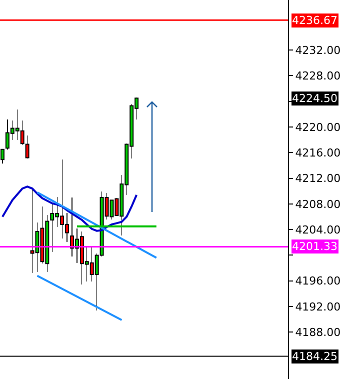  What do you see at coordinates (318, 127) in the screenshot?
I see `y-tick-label: 4220.00` at bounding box center [318, 127].